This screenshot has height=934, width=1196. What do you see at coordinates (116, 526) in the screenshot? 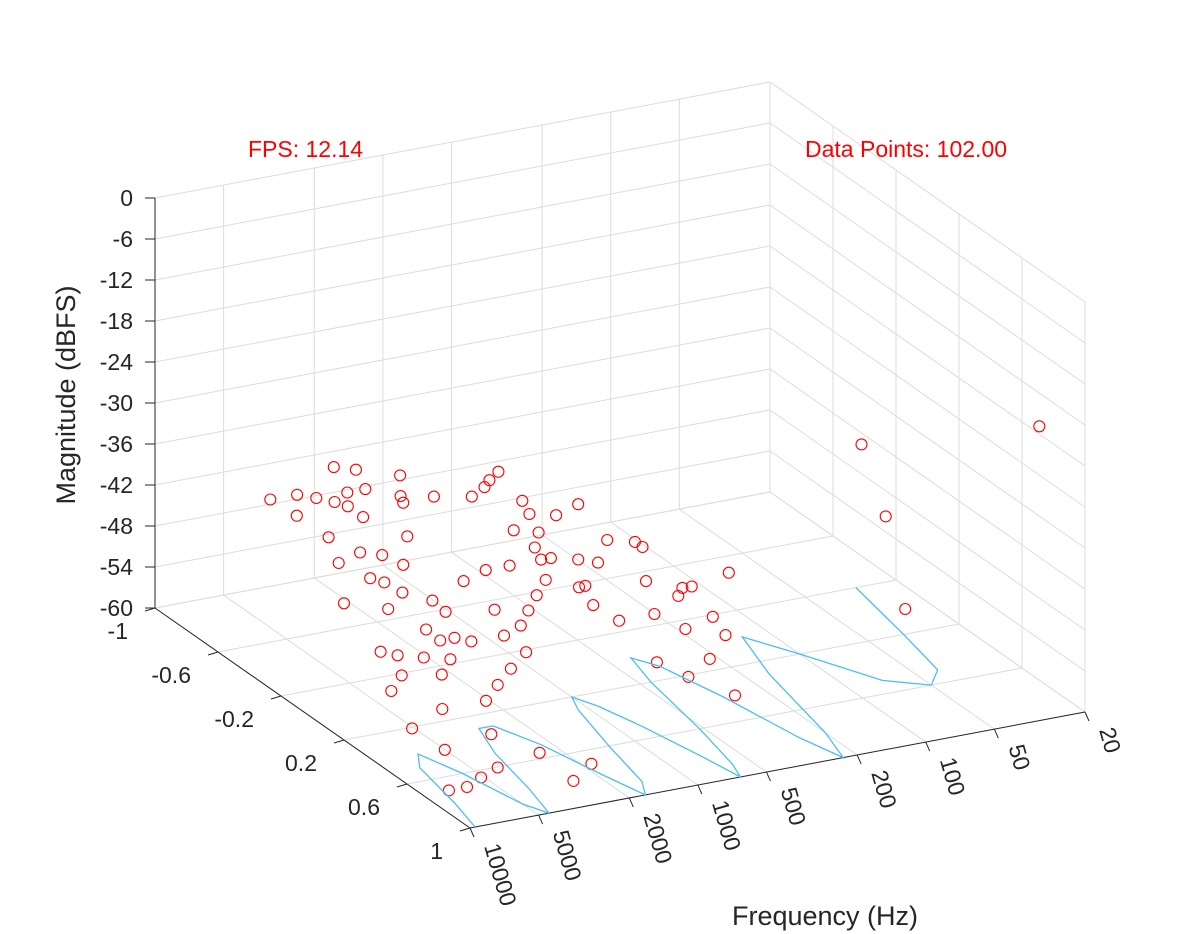
I see `z-tick-label: -48` at bounding box center [116, 526].